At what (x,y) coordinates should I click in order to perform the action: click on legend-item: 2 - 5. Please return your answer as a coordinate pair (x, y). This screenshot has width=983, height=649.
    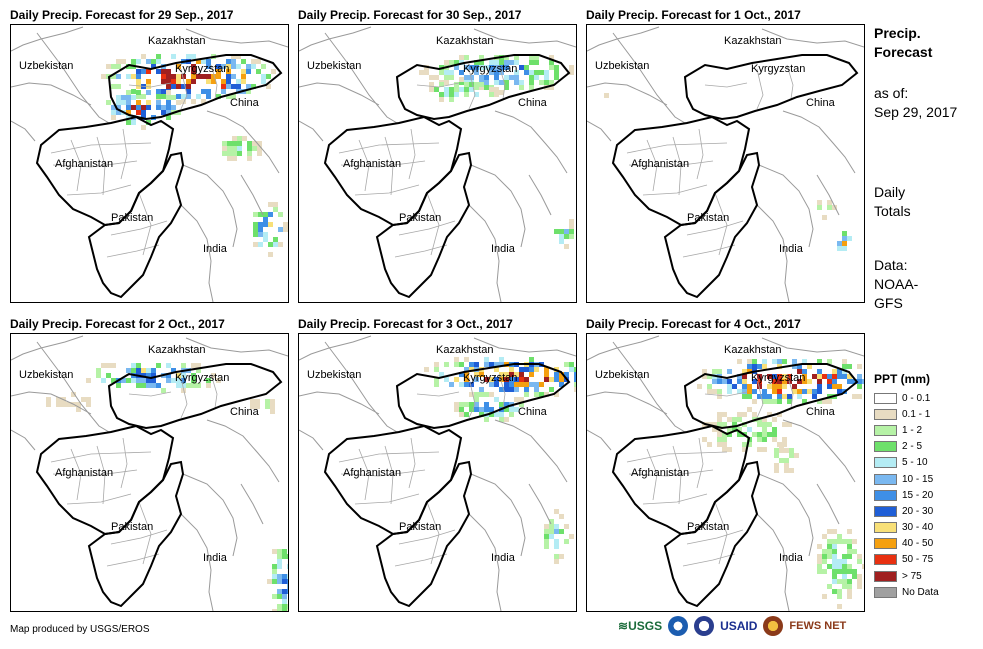
    Looking at the image, I should click on (906, 447).